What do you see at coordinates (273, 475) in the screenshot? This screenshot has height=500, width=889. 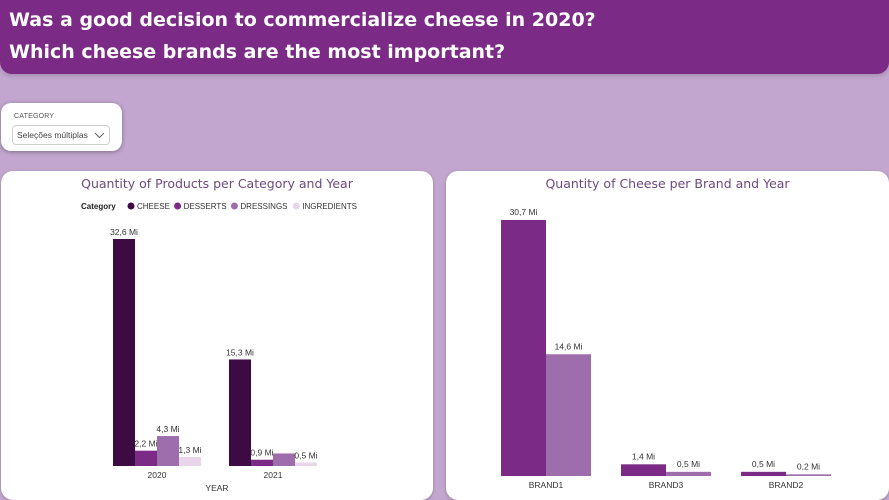 I see `x-tick-label: 2021` at bounding box center [273, 475].